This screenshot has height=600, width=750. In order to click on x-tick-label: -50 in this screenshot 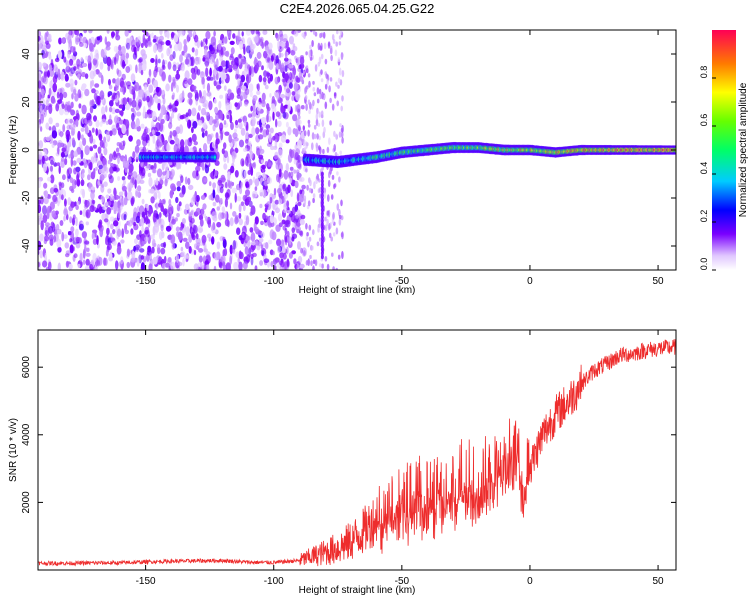, I will do `click(402, 281)`.